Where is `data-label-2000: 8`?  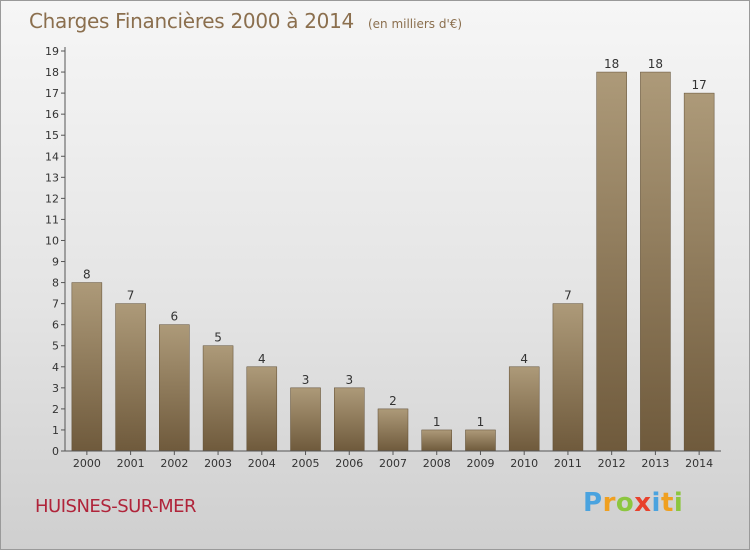
data-label-2000: 8 is located at coordinates (87, 275).